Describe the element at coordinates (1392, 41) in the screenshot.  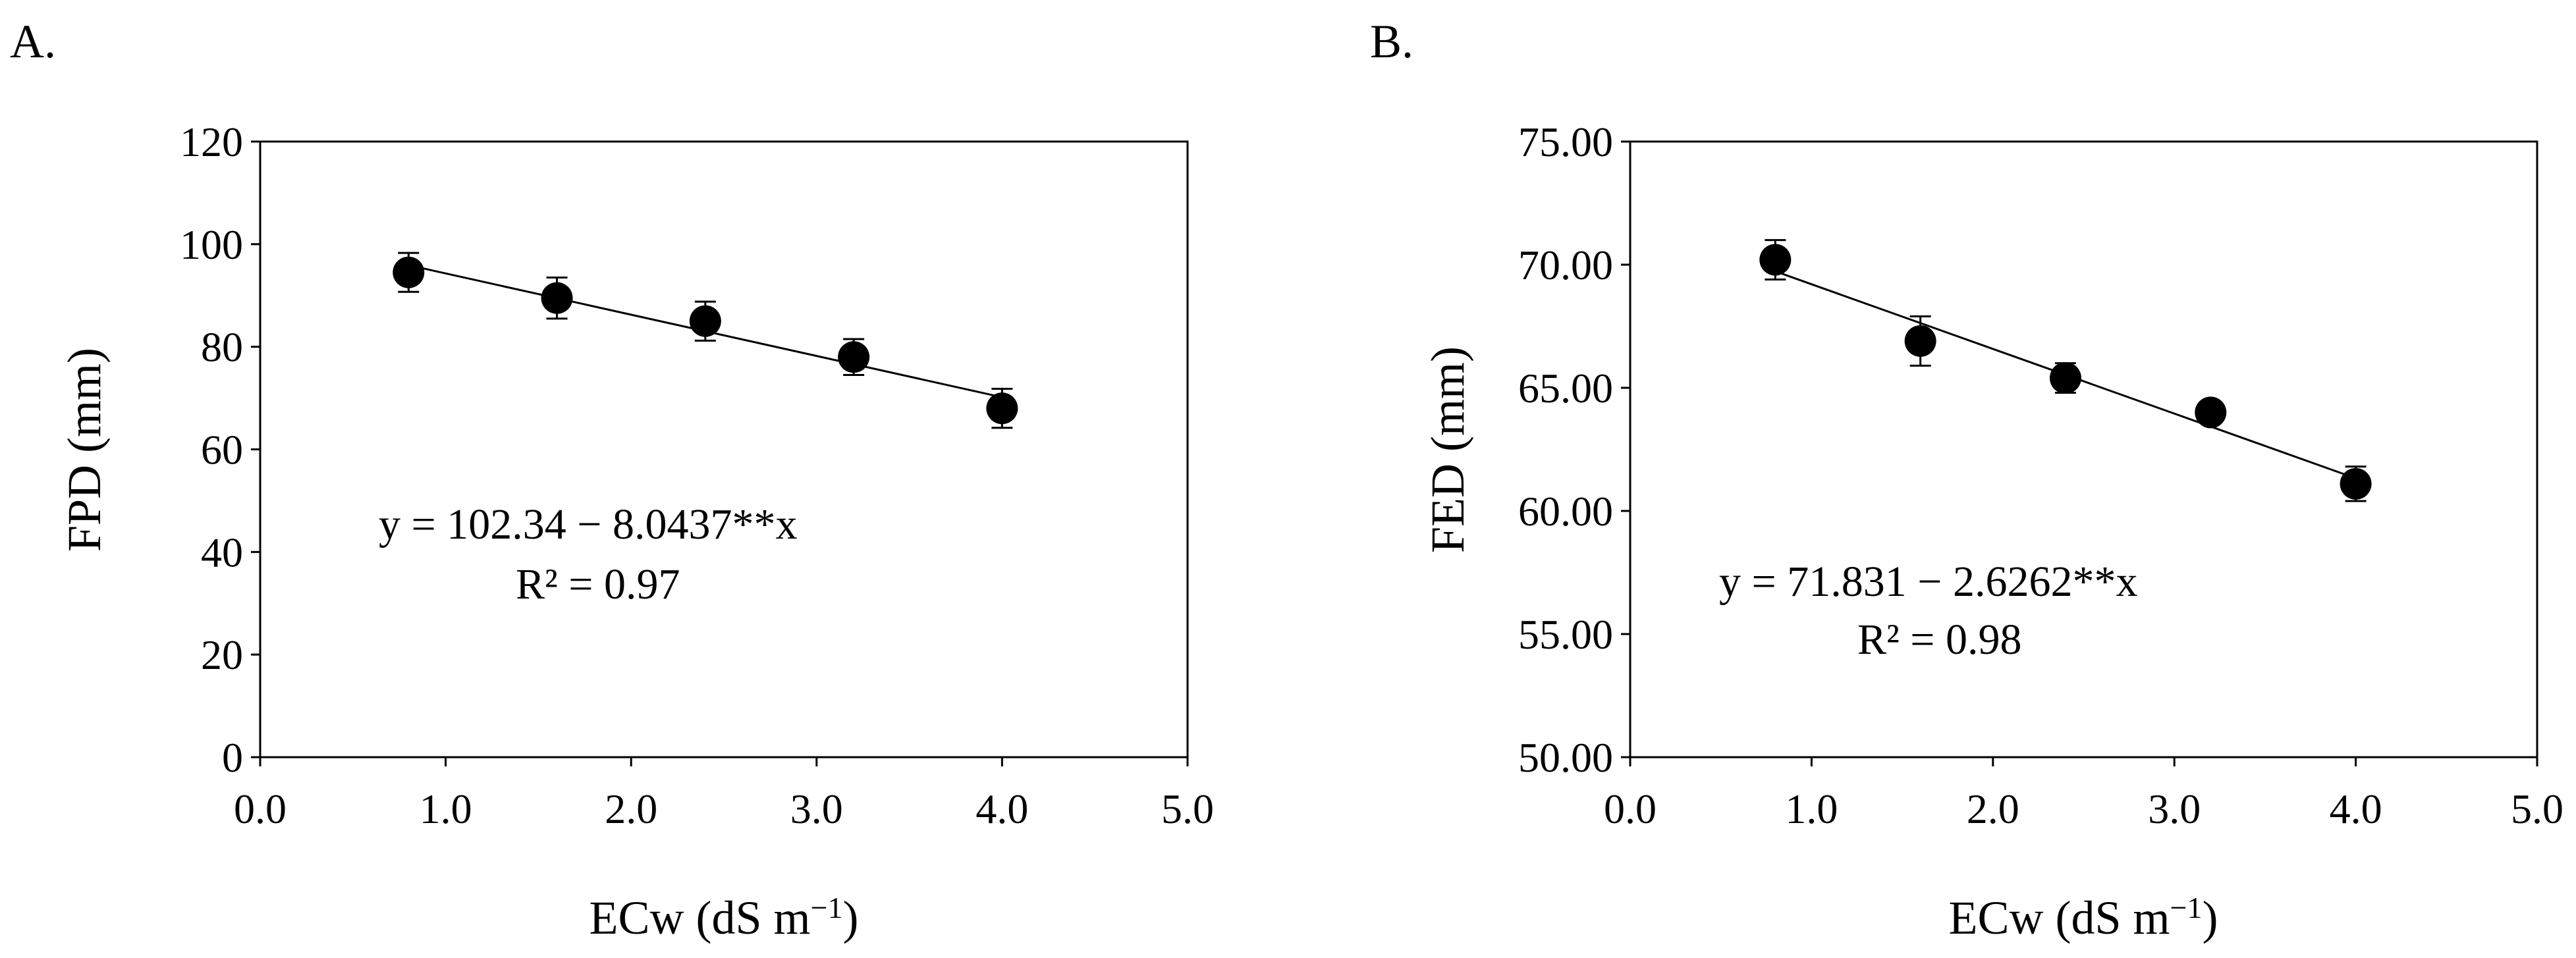
I see `panel-label-b: B.` at that location.